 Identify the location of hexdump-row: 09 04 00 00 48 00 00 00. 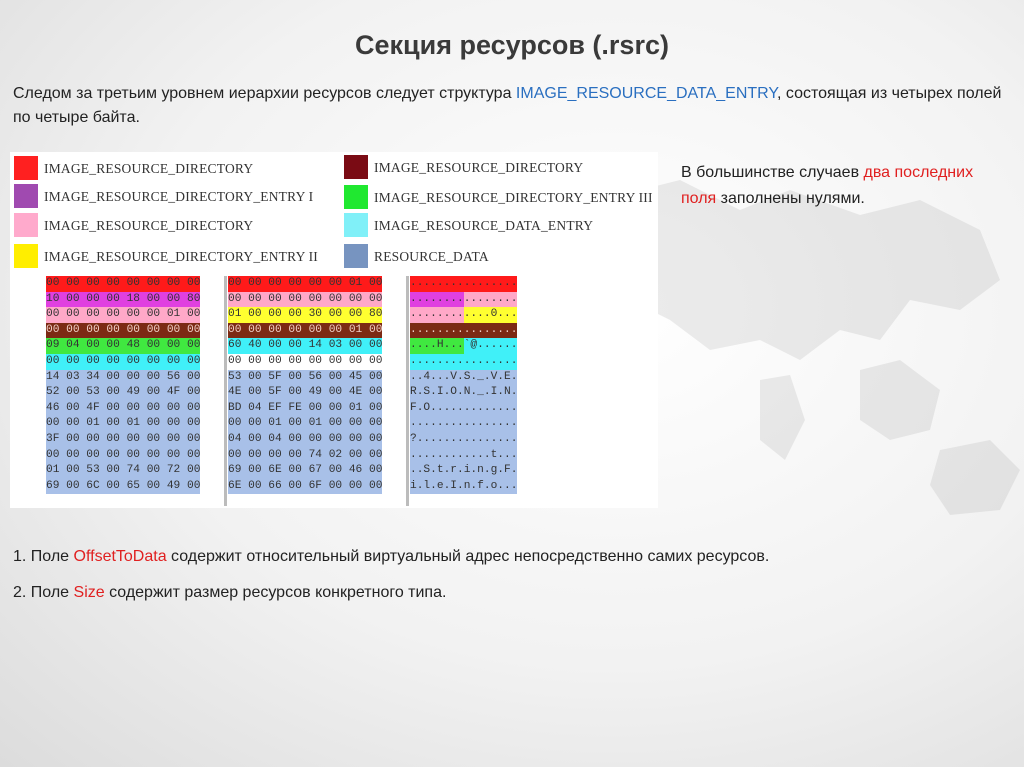
(123, 346).